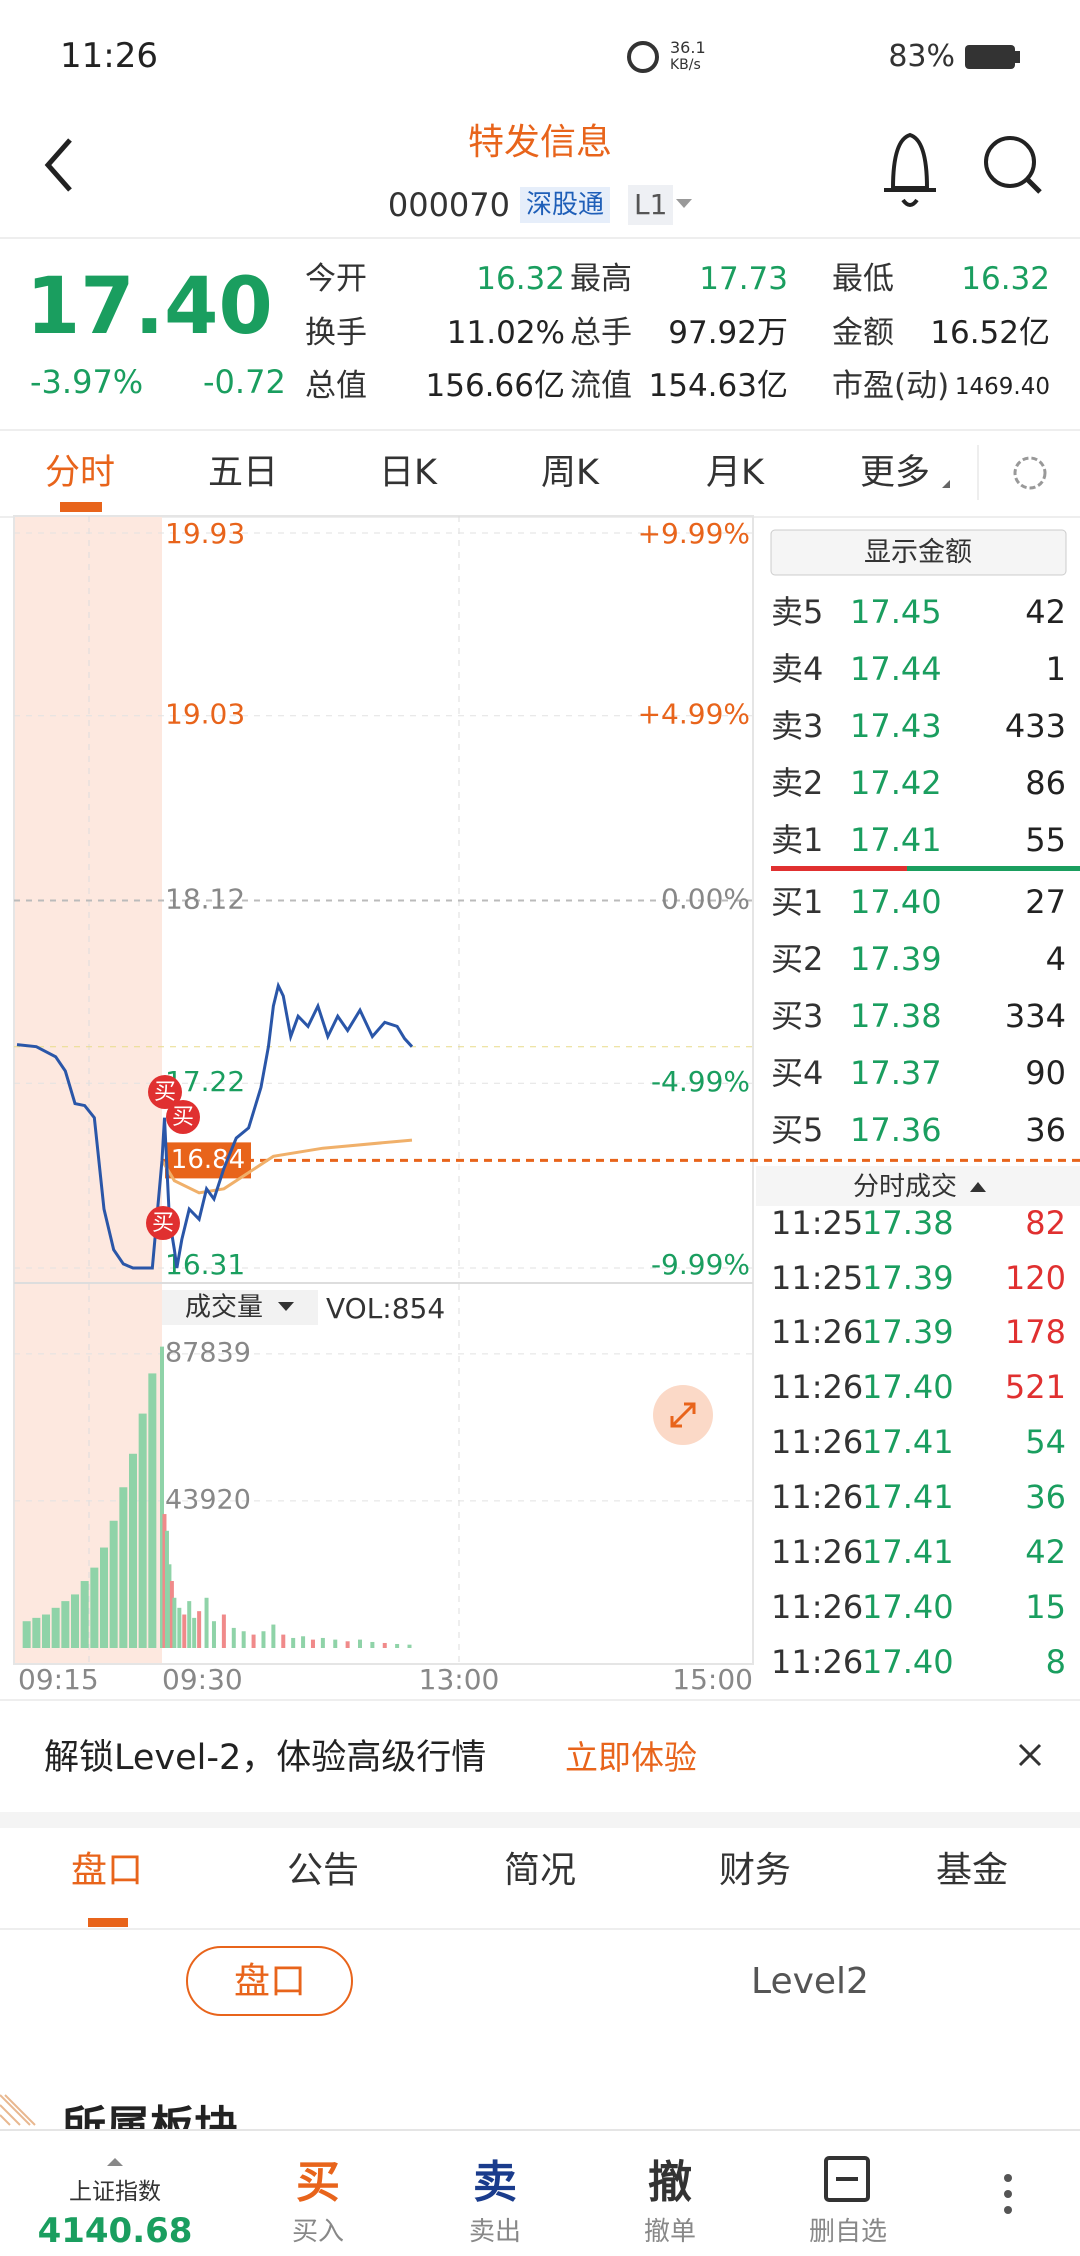 The width and height of the screenshot is (1080, 2256). Describe the element at coordinates (520, 279) in the screenshot. I see `stat-value: 16.32` at that location.